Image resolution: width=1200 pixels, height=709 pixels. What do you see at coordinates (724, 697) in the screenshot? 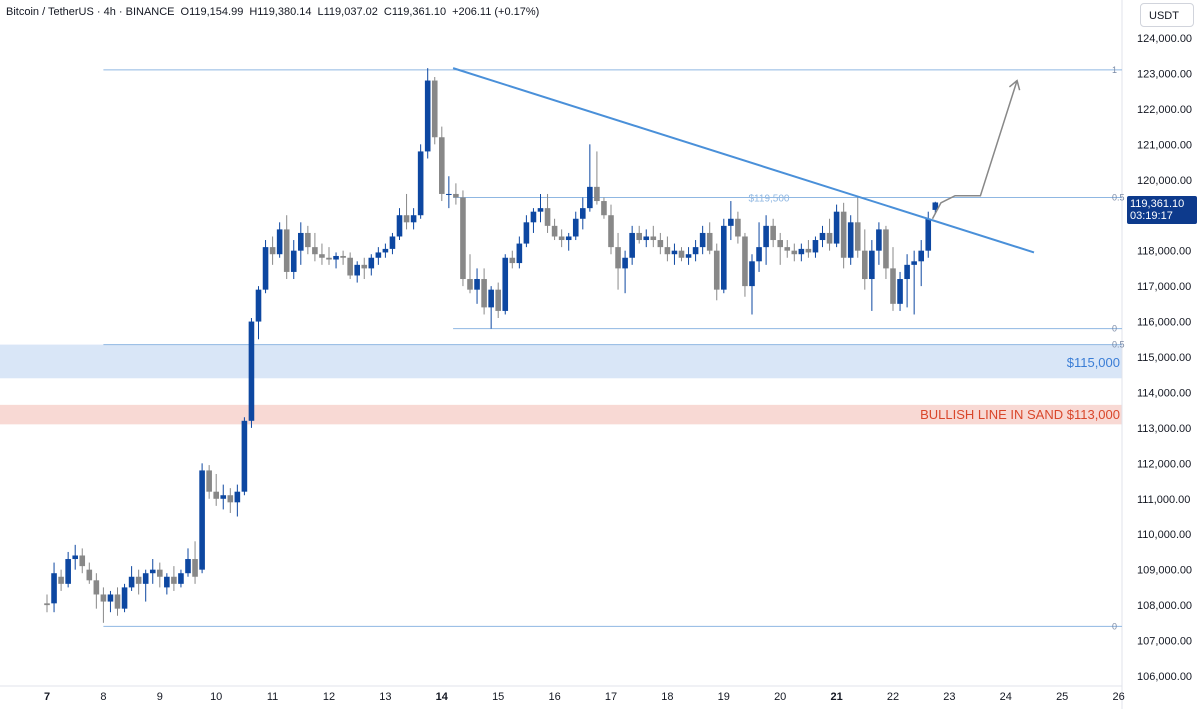
I see `time-tick-label: 19` at bounding box center [724, 697].